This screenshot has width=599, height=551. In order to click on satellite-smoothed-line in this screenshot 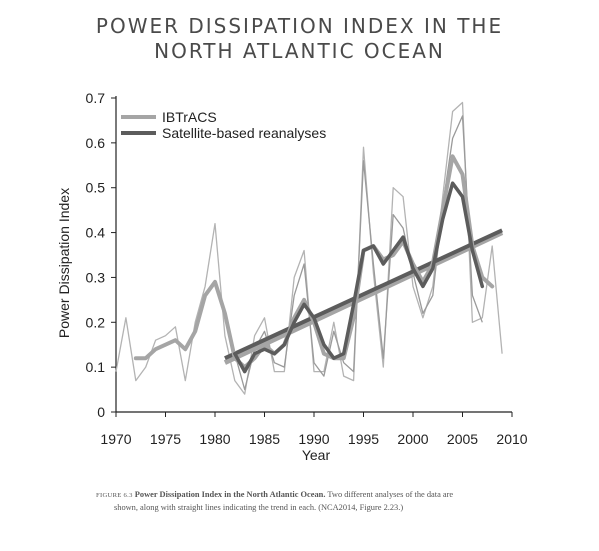, I will do `click(359, 277)`.